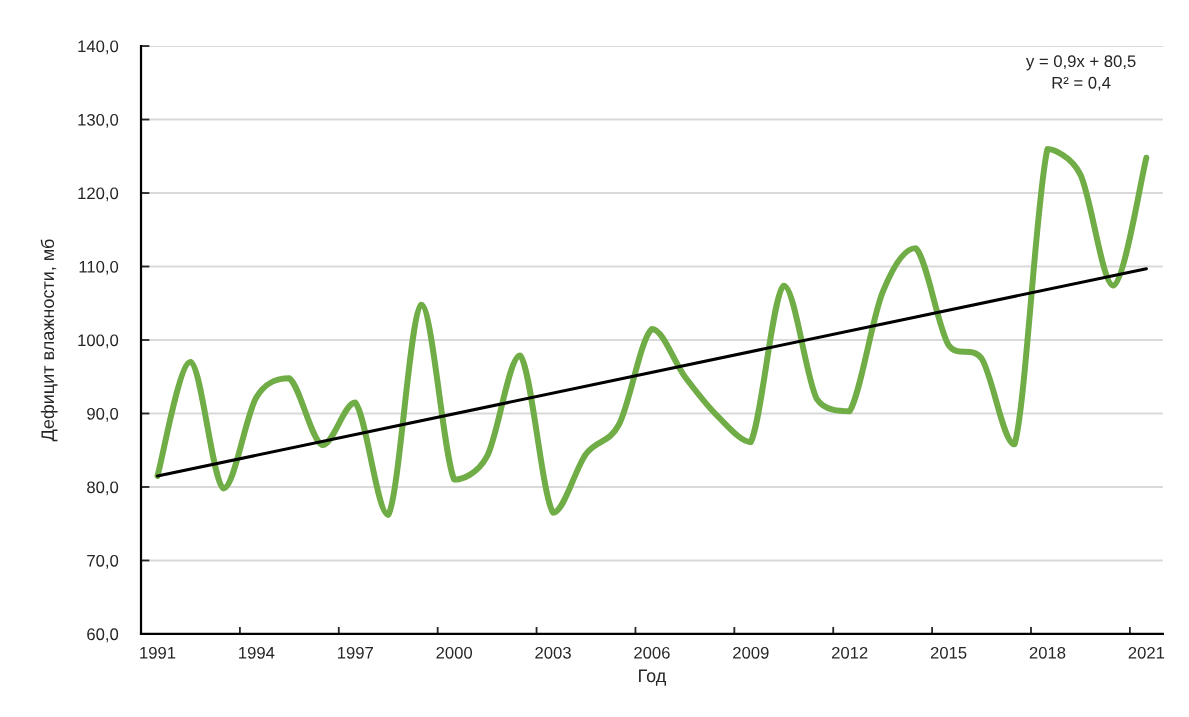  What do you see at coordinates (158, 652) in the screenshot?
I see `x-tick-label: 1991` at bounding box center [158, 652].